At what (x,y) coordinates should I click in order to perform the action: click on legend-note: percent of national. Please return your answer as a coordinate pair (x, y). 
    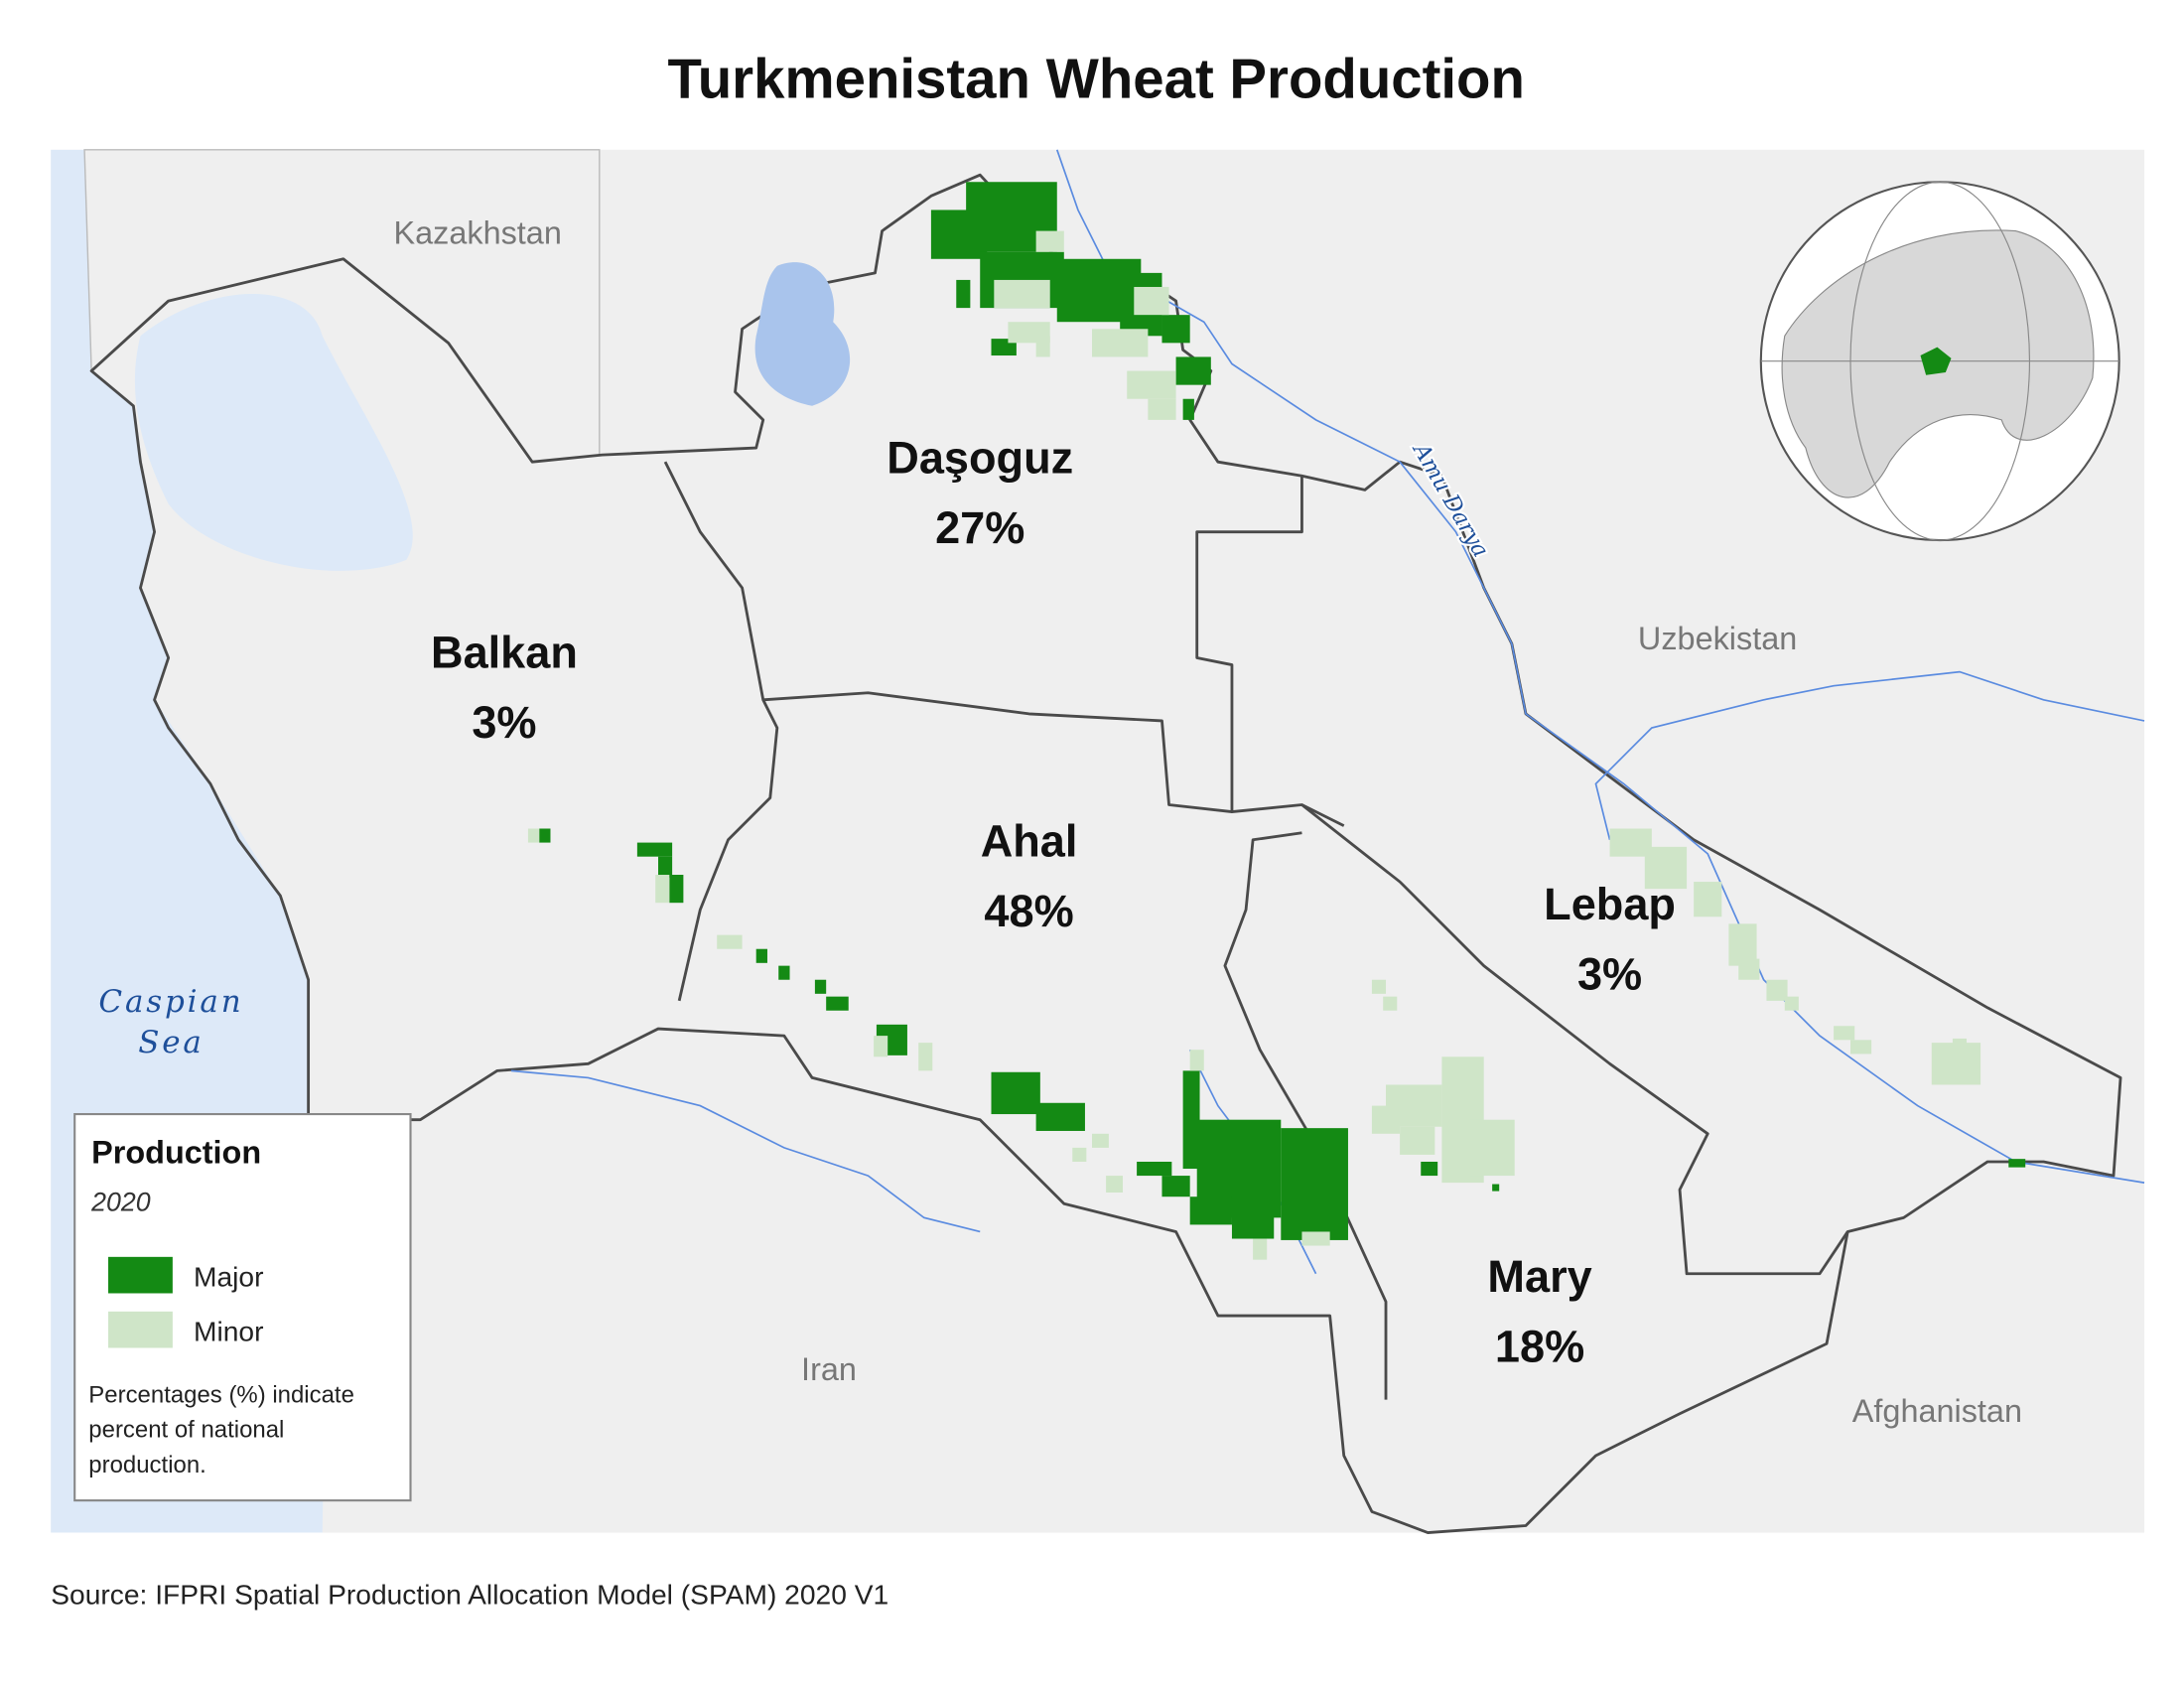
    Looking at the image, I should click on (186, 1430).